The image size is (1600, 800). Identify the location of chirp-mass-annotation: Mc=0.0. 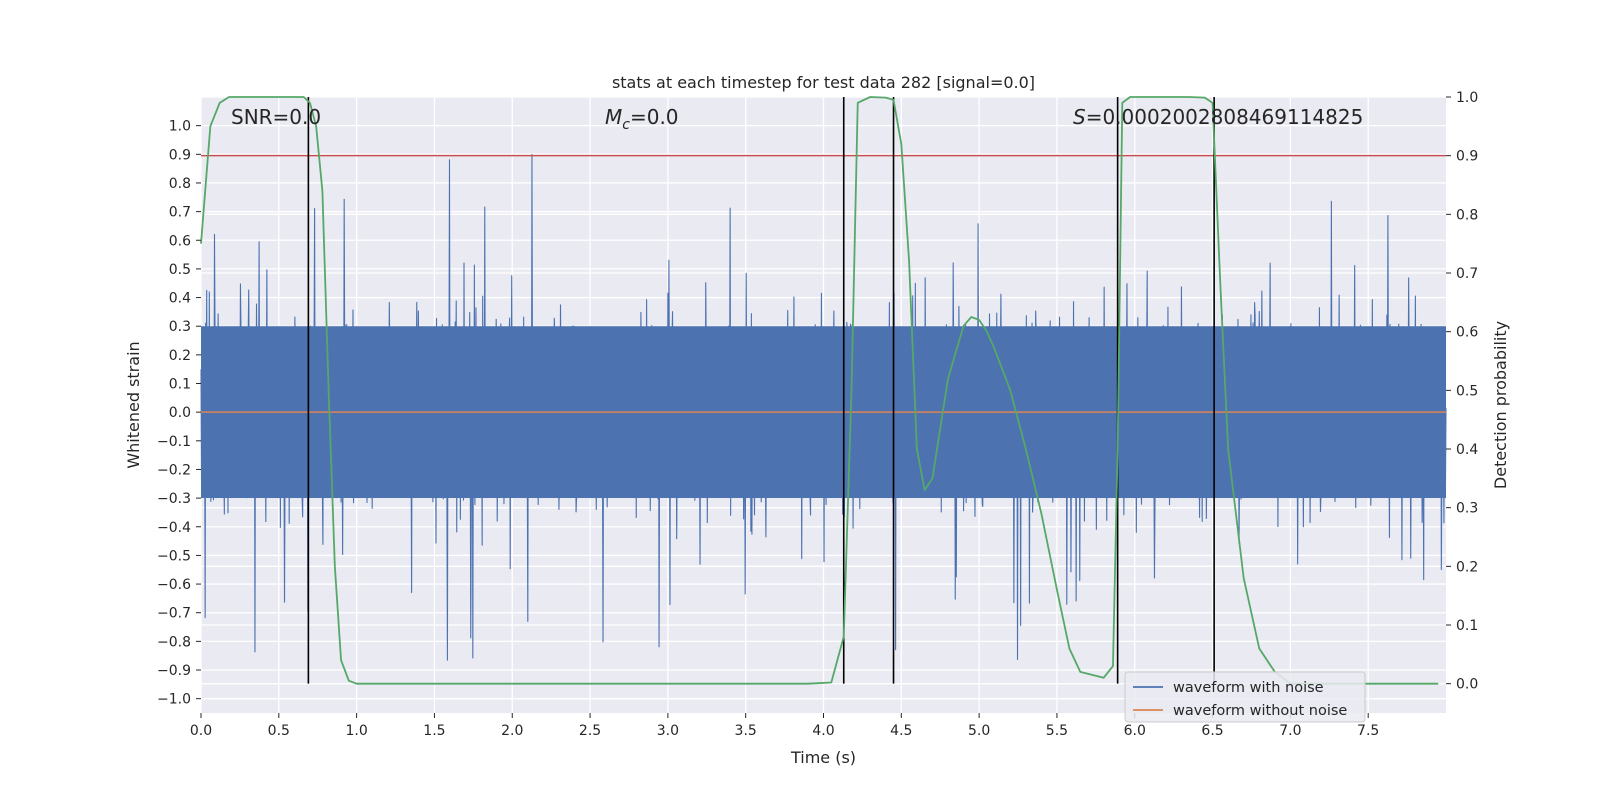
(642, 119).